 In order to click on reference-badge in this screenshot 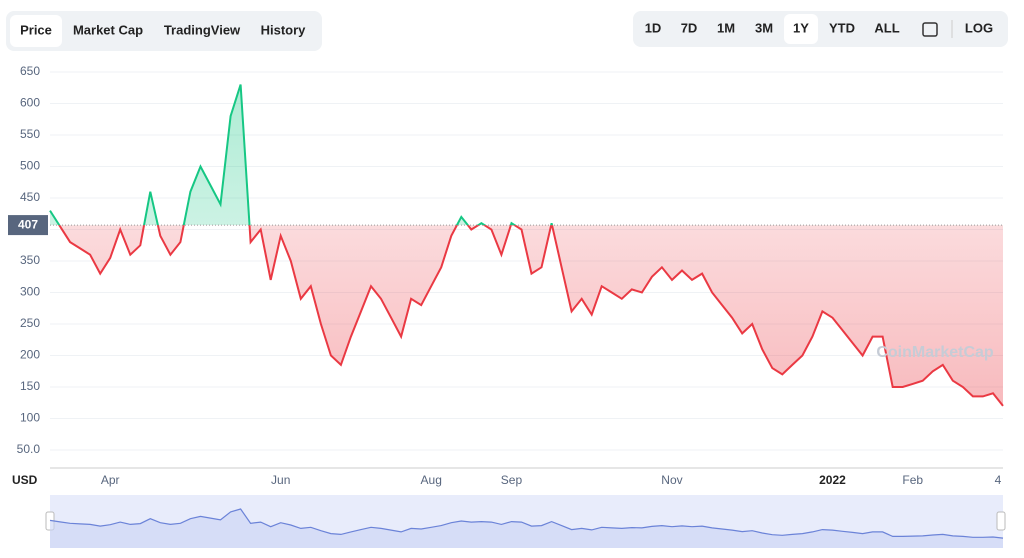, I will do `click(28, 225)`.